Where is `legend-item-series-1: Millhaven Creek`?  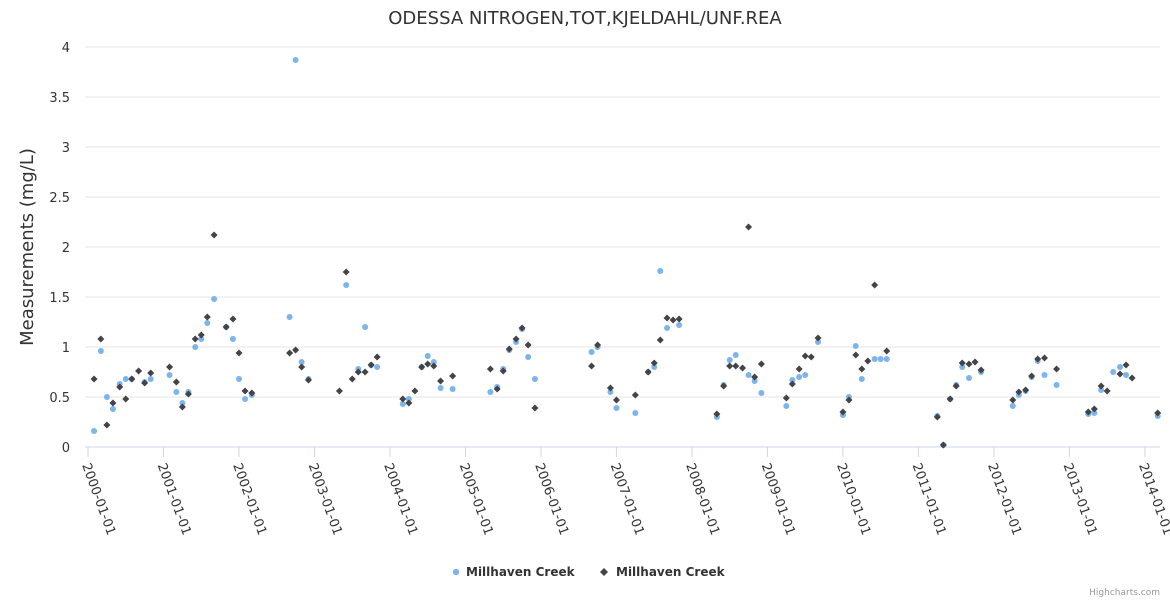
legend-item-series-1: Millhaven Creek is located at coordinates (514, 572).